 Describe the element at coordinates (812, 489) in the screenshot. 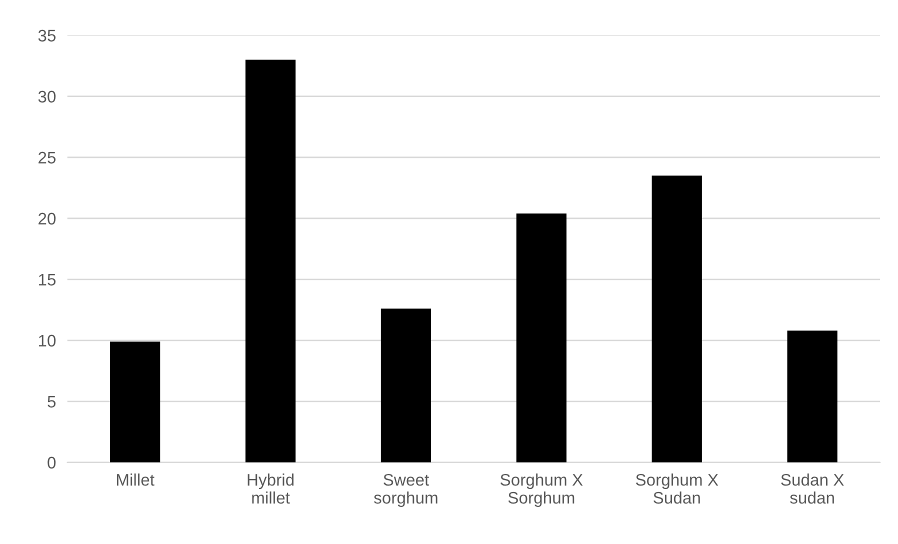

I see `x-tick-label: Sudan X sudan` at that location.